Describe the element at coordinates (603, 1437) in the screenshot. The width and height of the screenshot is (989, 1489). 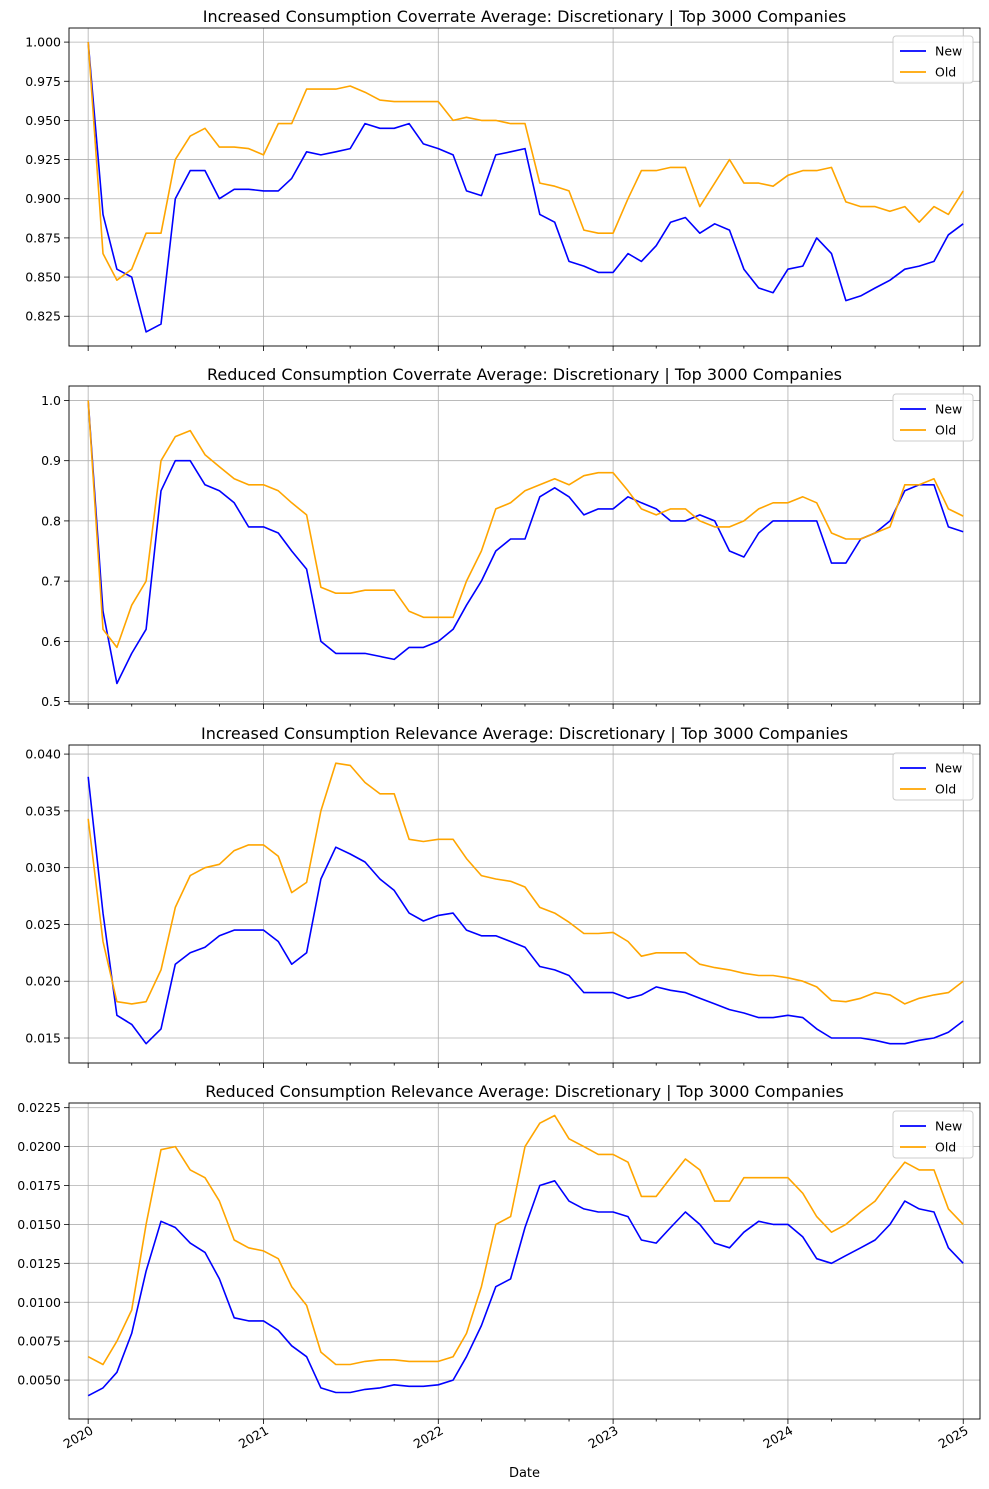
I see `x-tick-label: 2023` at that location.